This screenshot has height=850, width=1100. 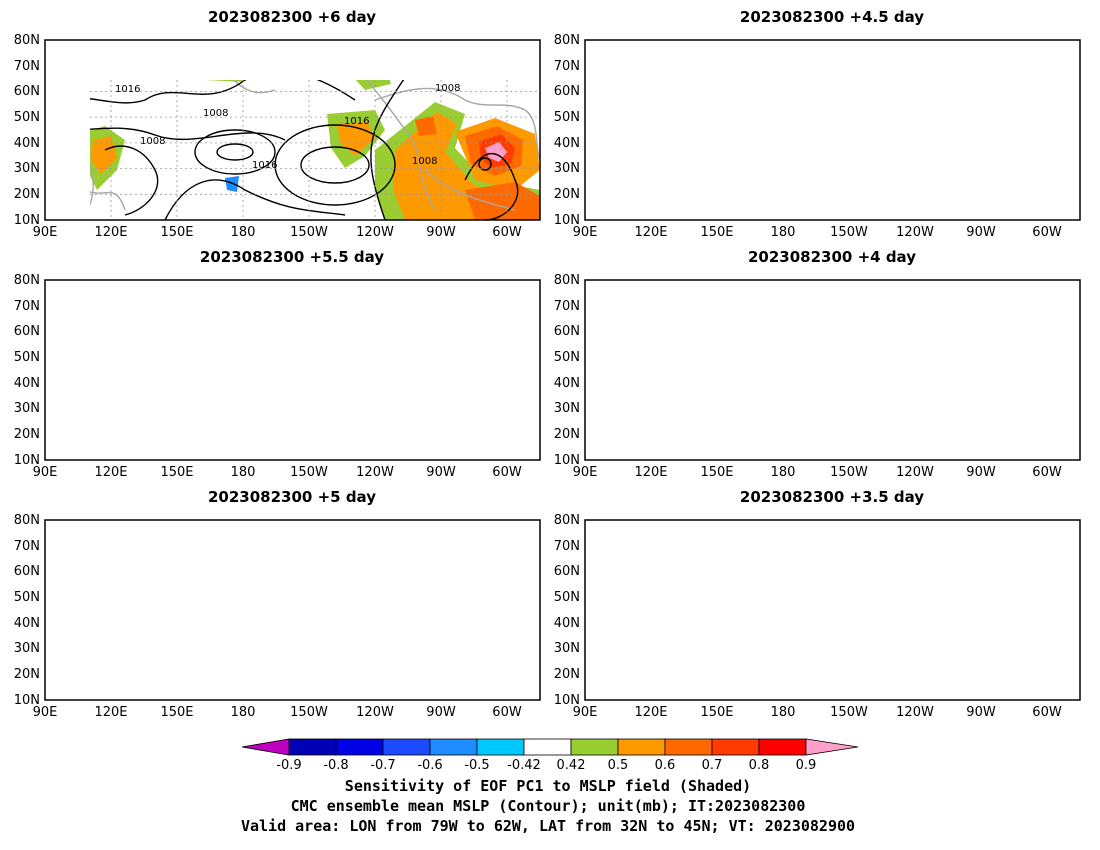 I want to click on colorbar-low-arrow, so click(x=265, y=747).